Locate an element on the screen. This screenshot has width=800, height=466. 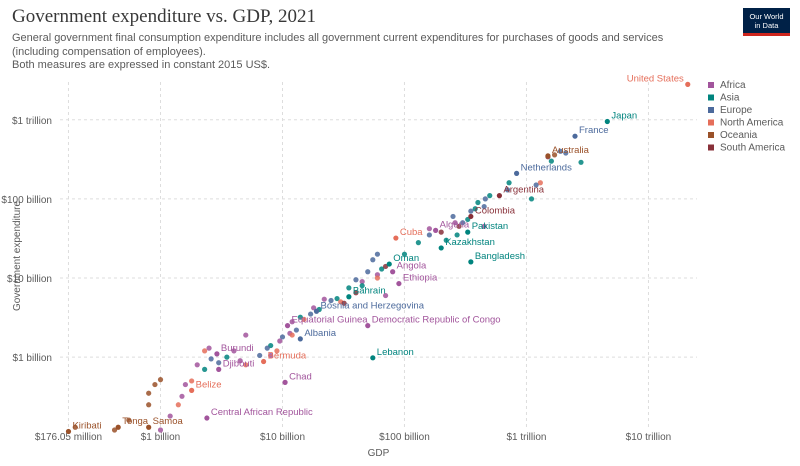
point-label: Japan is located at coordinates (624, 116).